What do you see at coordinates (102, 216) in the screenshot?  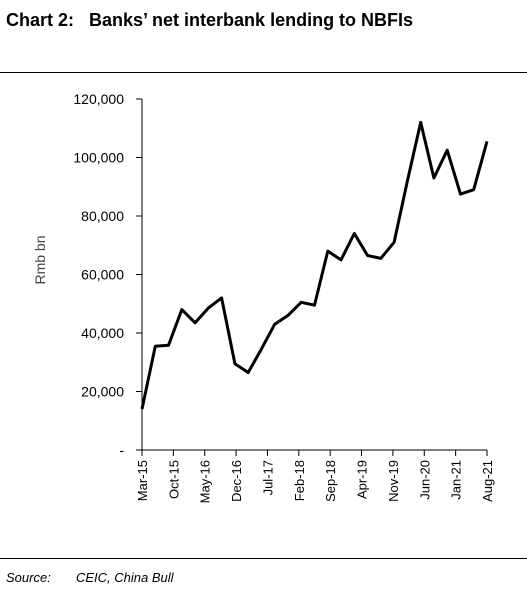 I see `y-tick-label: 80,000` at bounding box center [102, 216].